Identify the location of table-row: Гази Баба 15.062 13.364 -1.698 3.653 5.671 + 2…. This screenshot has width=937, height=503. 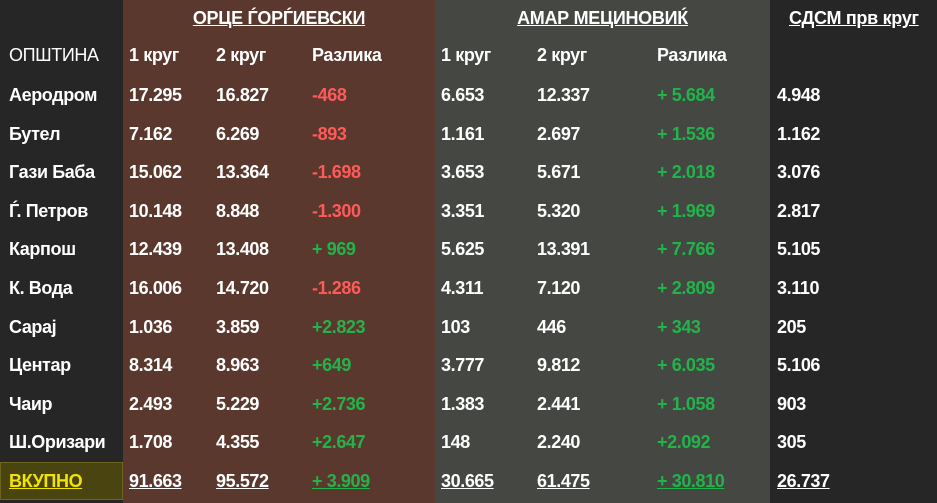
(468, 172).